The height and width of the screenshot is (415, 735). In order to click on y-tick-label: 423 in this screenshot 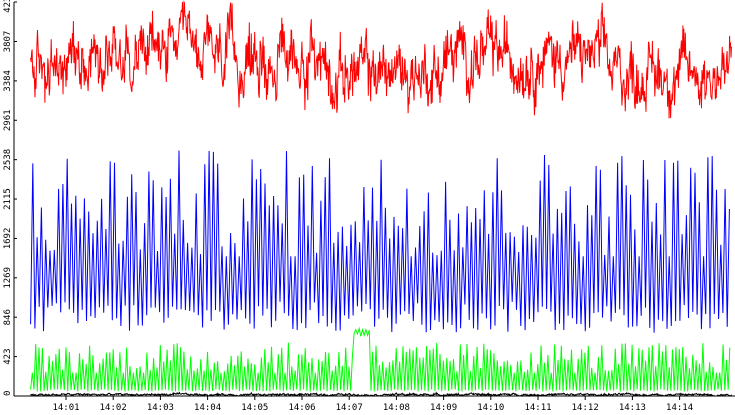, I will do `click(8, 356)`.